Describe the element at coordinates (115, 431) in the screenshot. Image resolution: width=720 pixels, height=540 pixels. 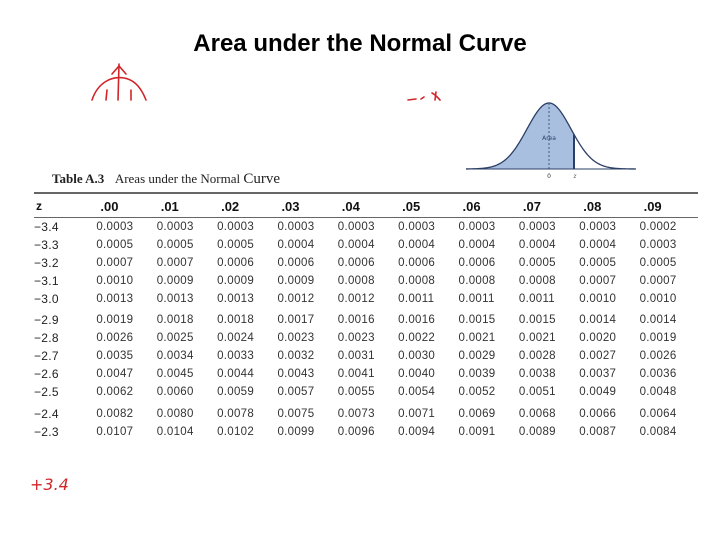
I see `area-value-cell: 0.0107` at that location.